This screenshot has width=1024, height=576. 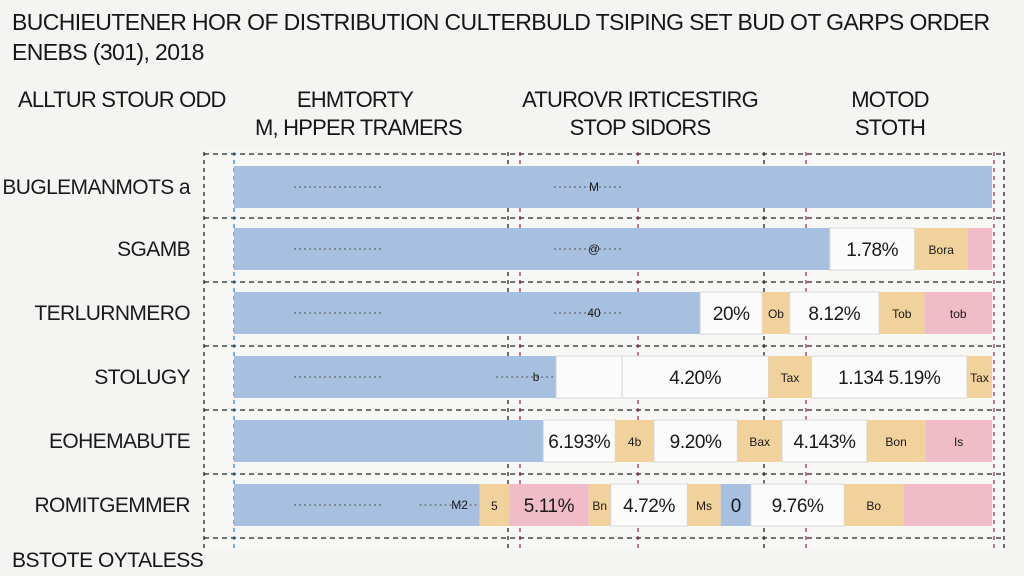 What do you see at coordinates (359, 114) in the screenshot?
I see `column-header-1: EHMTORTY M, HPPER TRAMERS` at bounding box center [359, 114].